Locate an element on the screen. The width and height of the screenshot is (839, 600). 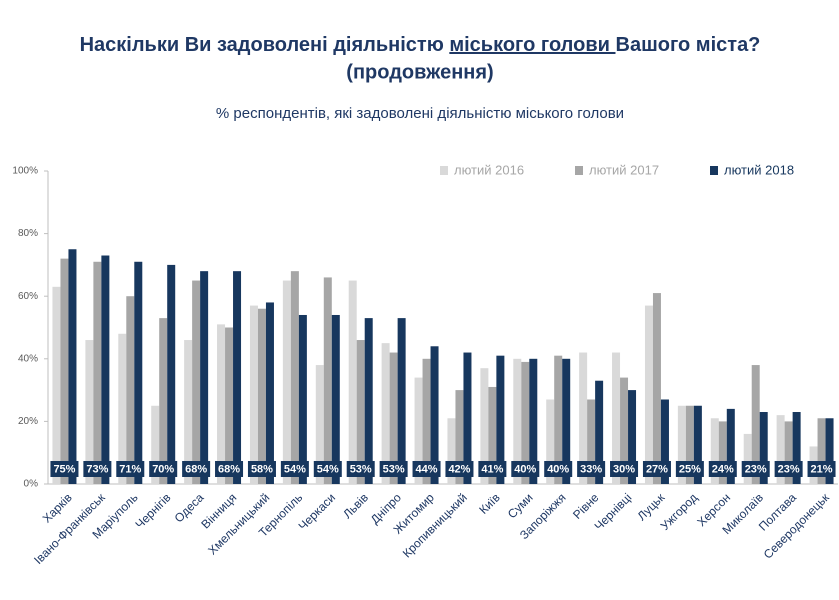
y-tick-label: 100% is located at coordinates (25, 171).